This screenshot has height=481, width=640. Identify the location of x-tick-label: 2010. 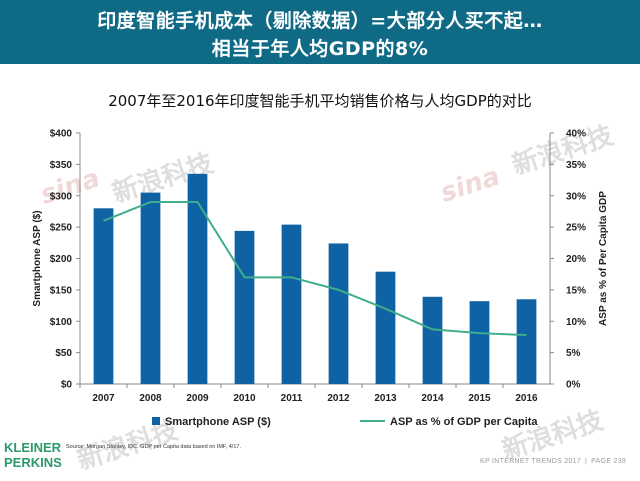
(244, 398).